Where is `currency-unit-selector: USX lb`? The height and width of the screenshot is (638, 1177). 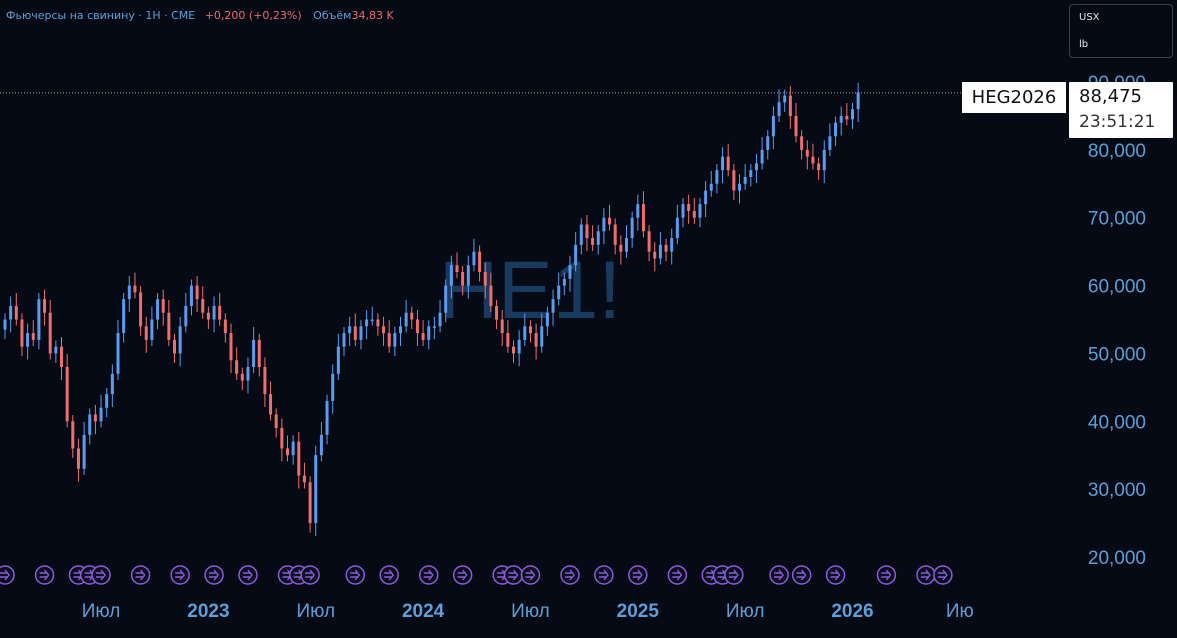 currency-unit-selector: USX lb is located at coordinates (1121, 31).